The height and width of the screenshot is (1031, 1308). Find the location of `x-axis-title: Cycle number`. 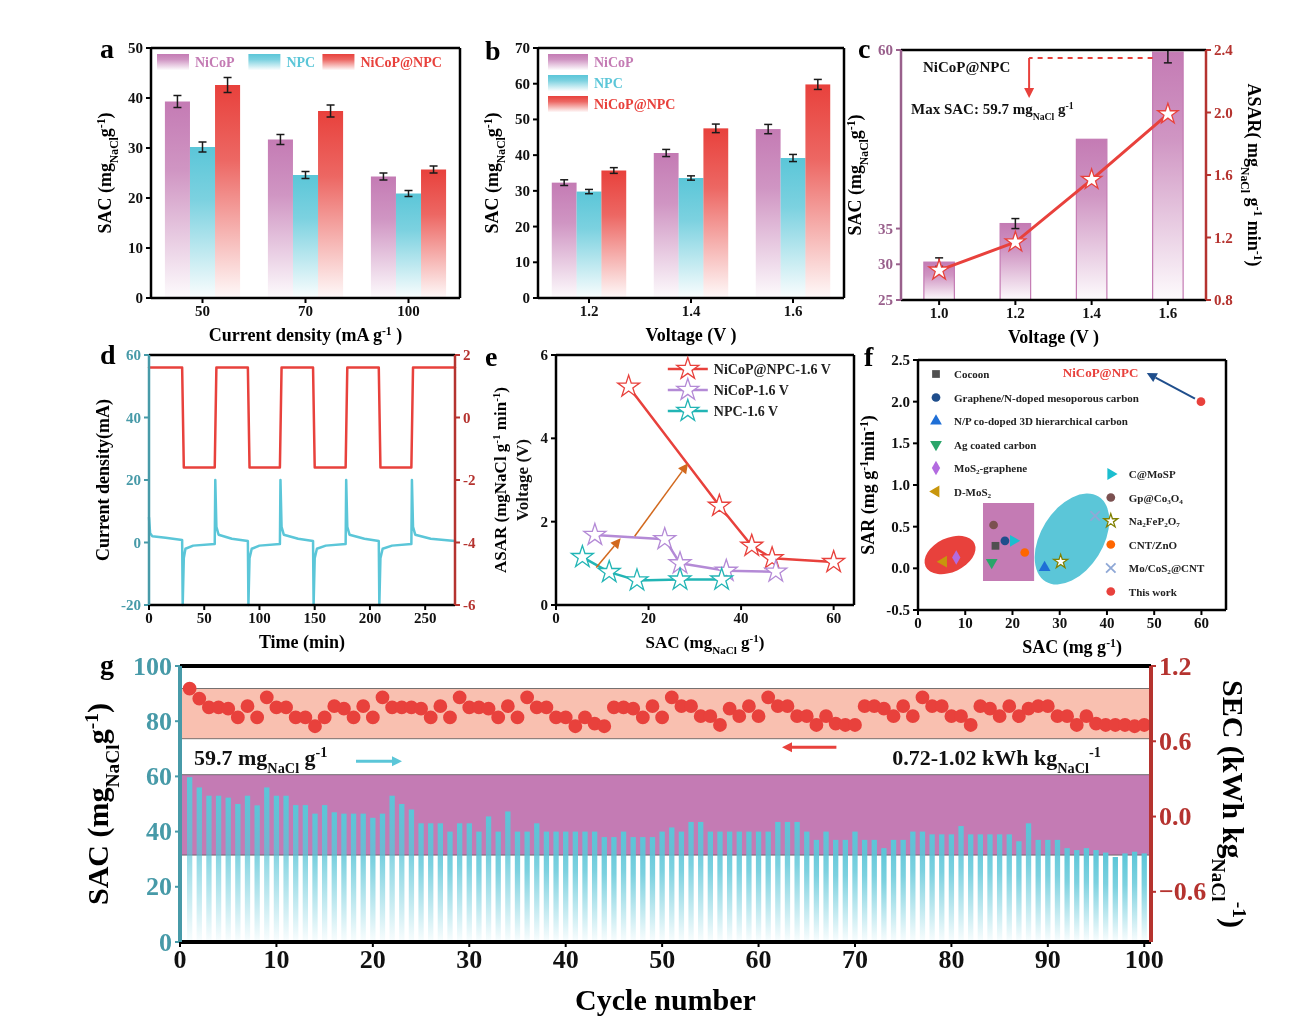

x-axis-title: Cycle number is located at coordinates (665, 999).